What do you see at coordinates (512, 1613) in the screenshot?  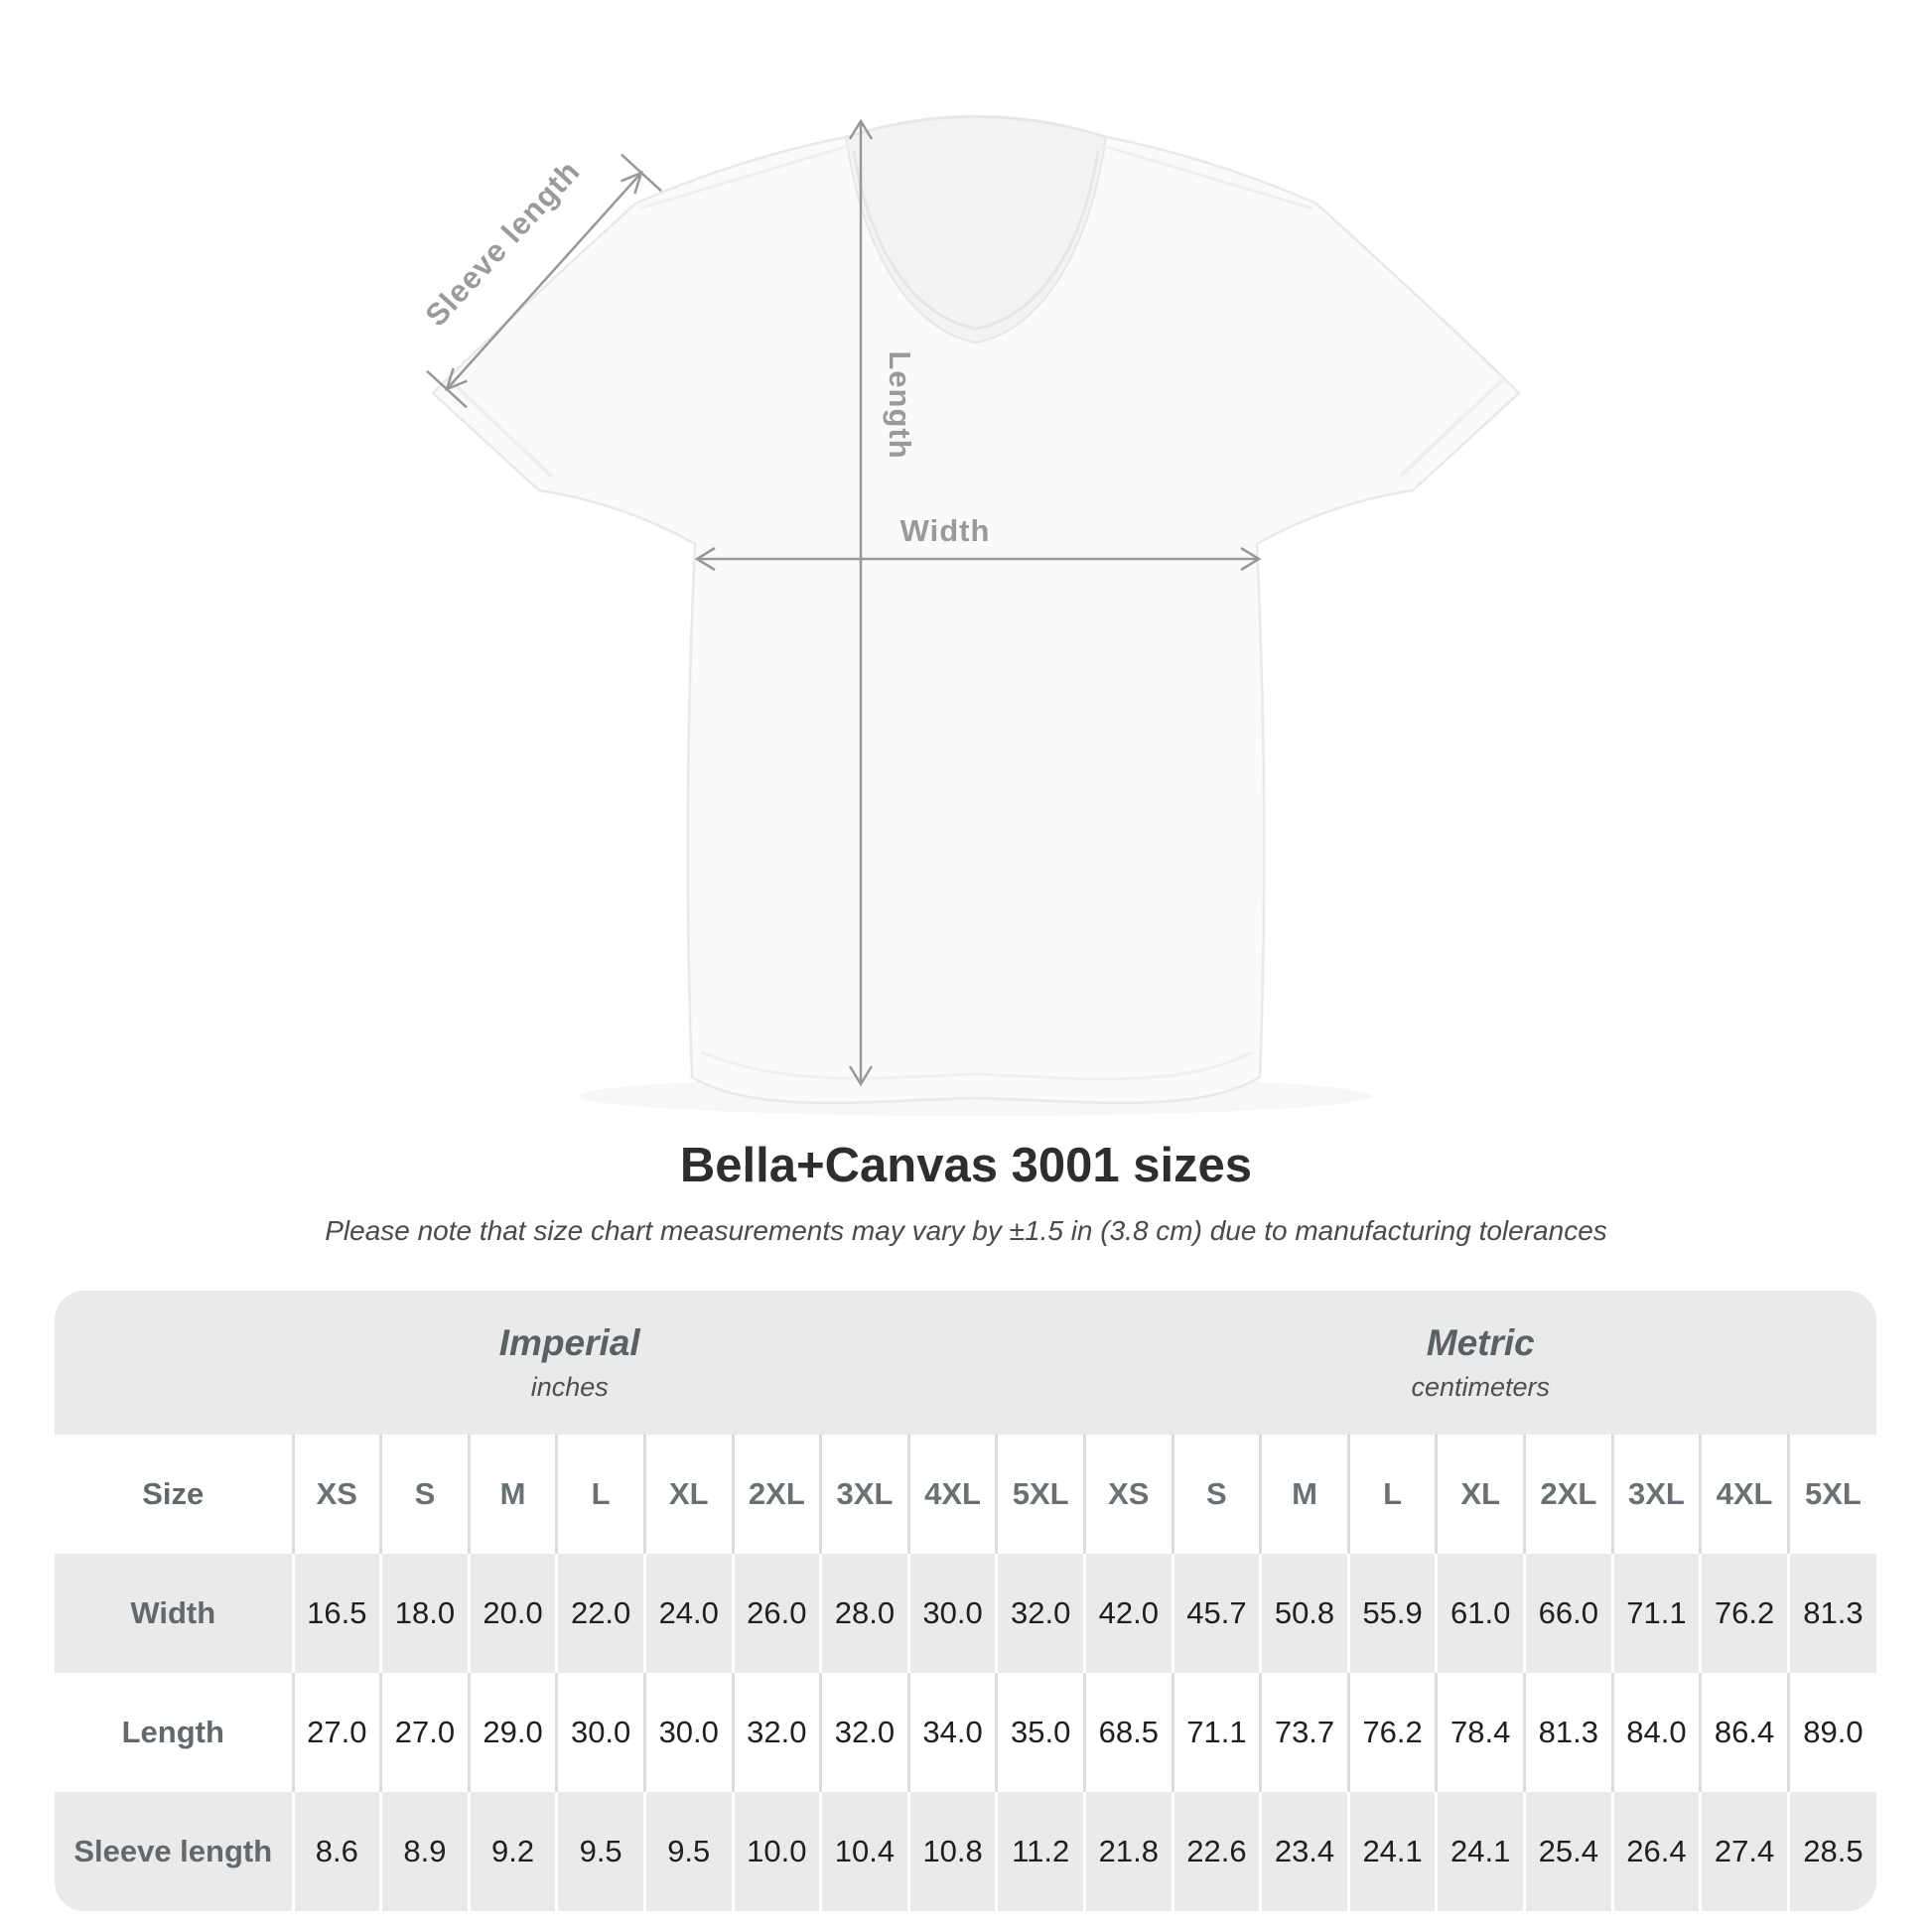 I see `width-value-cell: 20.0` at bounding box center [512, 1613].